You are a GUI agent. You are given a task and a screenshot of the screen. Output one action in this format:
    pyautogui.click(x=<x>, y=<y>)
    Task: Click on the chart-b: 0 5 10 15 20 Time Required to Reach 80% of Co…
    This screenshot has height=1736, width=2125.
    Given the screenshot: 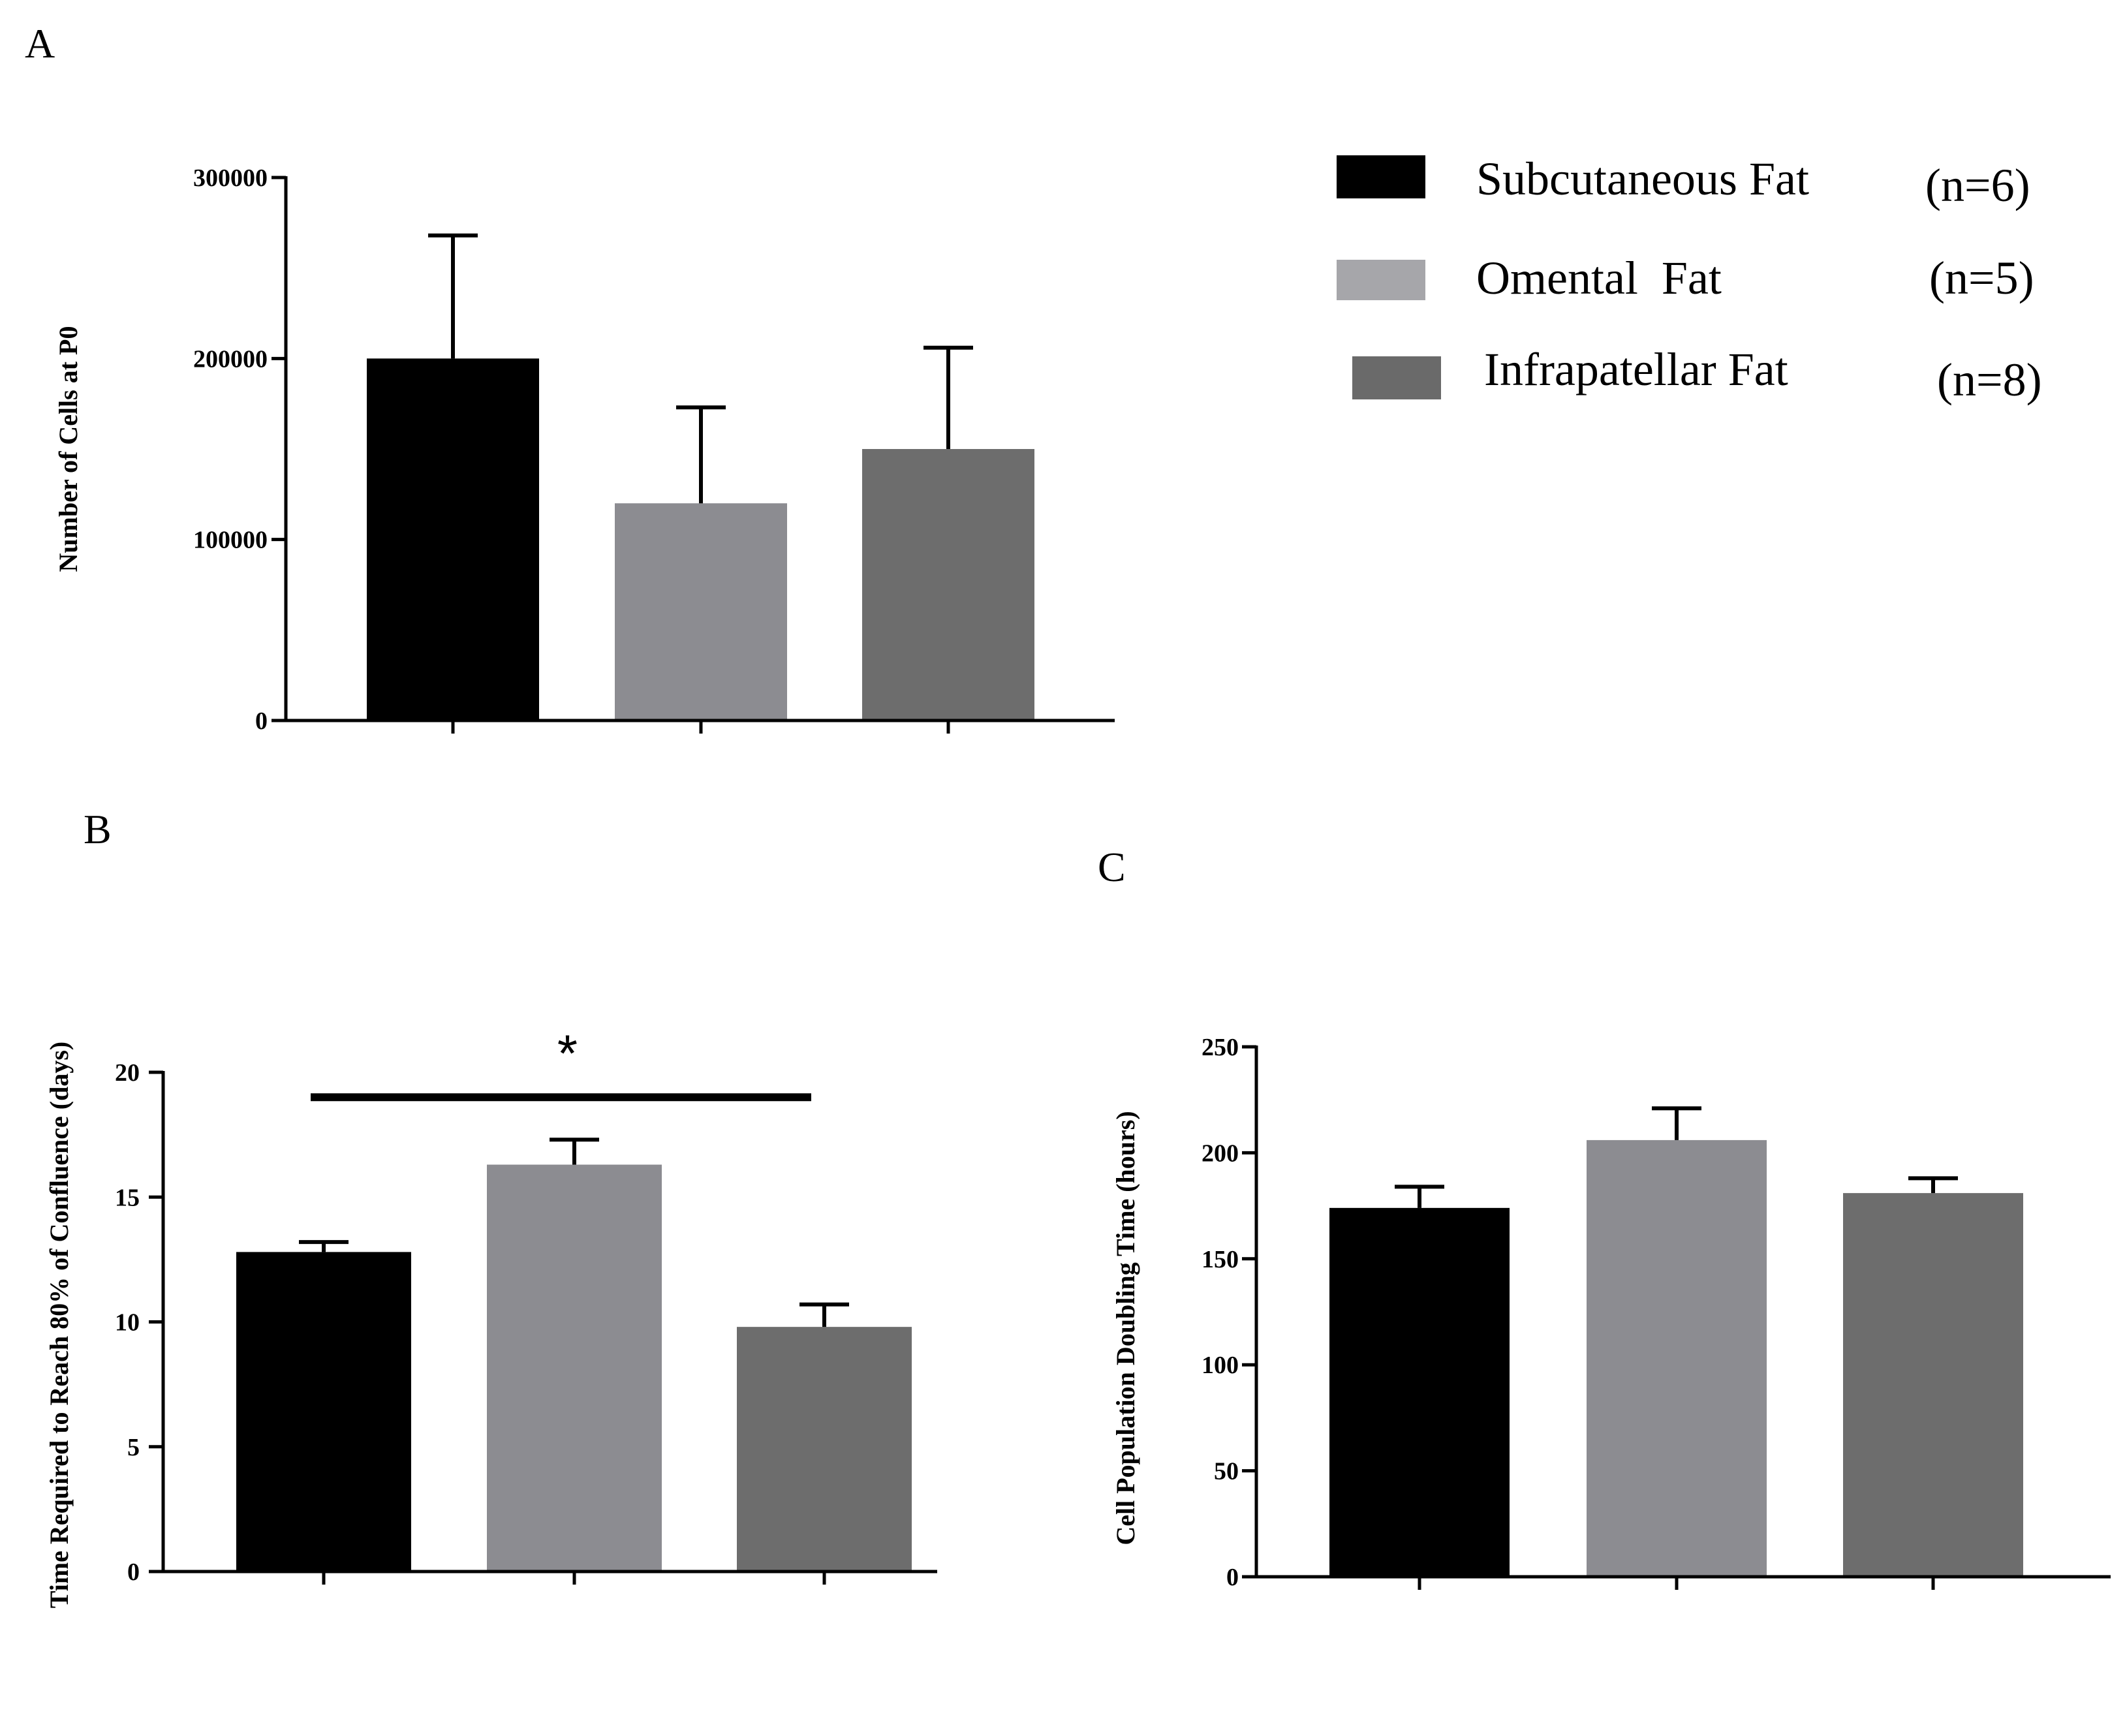 What is the action you would take?
    pyautogui.click(x=490, y=1316)
    